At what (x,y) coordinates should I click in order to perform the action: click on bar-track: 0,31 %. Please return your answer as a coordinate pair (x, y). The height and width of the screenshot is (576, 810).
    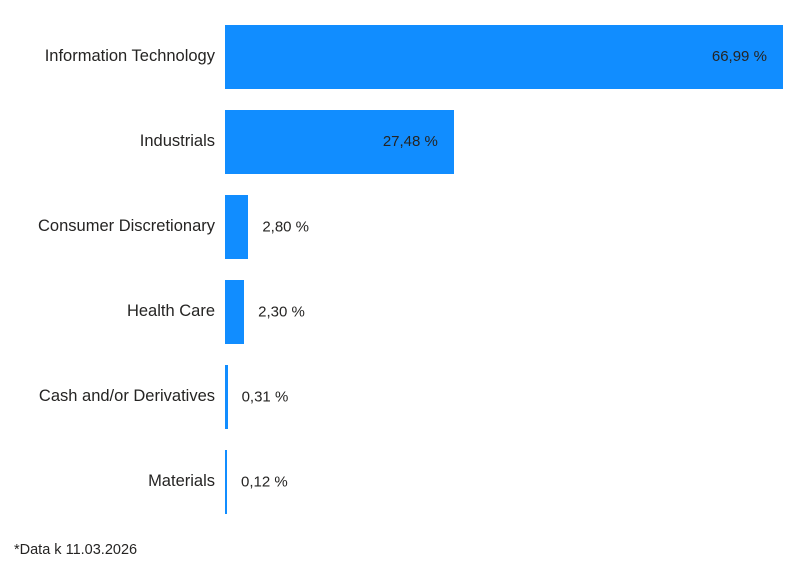
    Looking at the image, I should click on (517, 396).